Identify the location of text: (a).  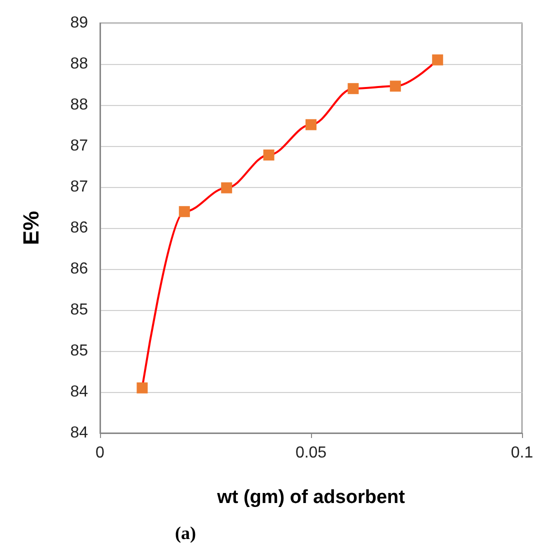
(185, 533).